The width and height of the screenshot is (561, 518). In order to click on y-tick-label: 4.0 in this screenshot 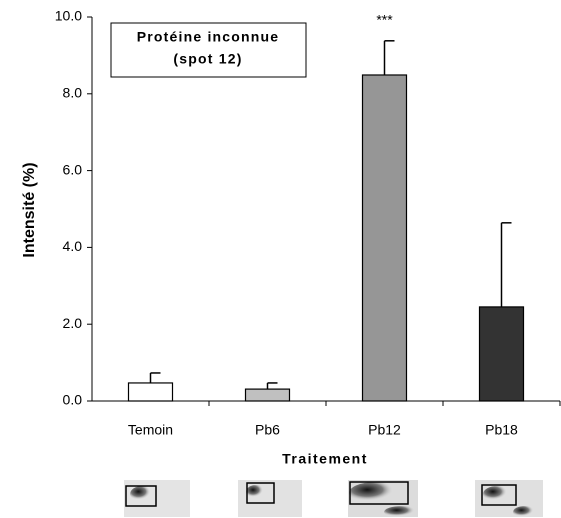, I will do `click(73, 246)`.